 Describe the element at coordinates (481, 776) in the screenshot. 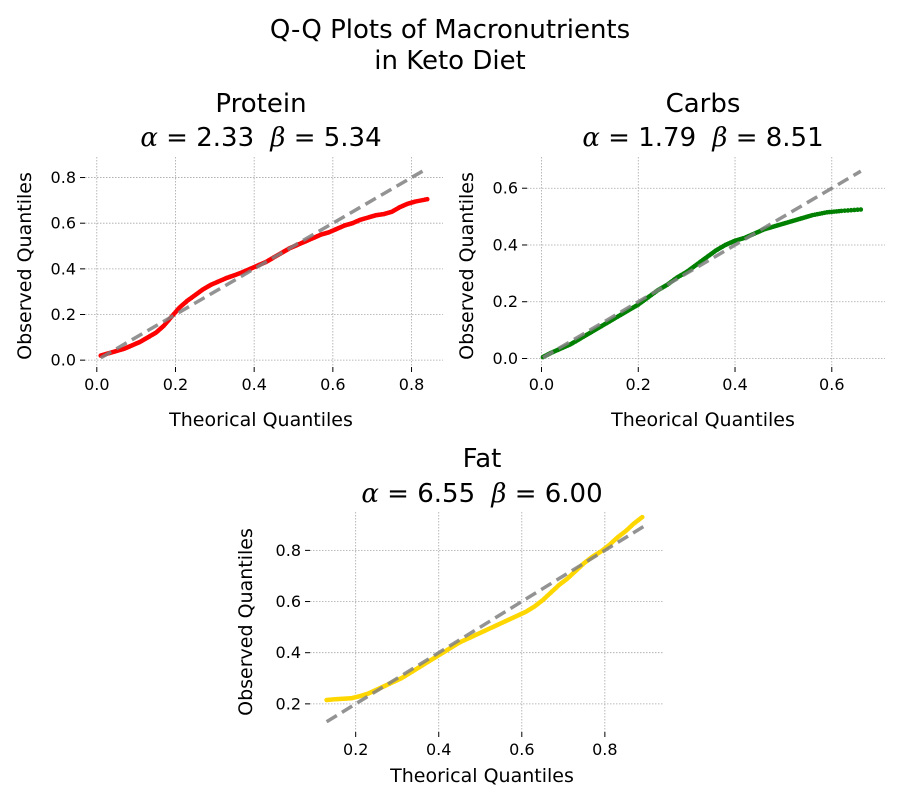

I see `fat-xlabel: Theorical Quantiles` at that location.